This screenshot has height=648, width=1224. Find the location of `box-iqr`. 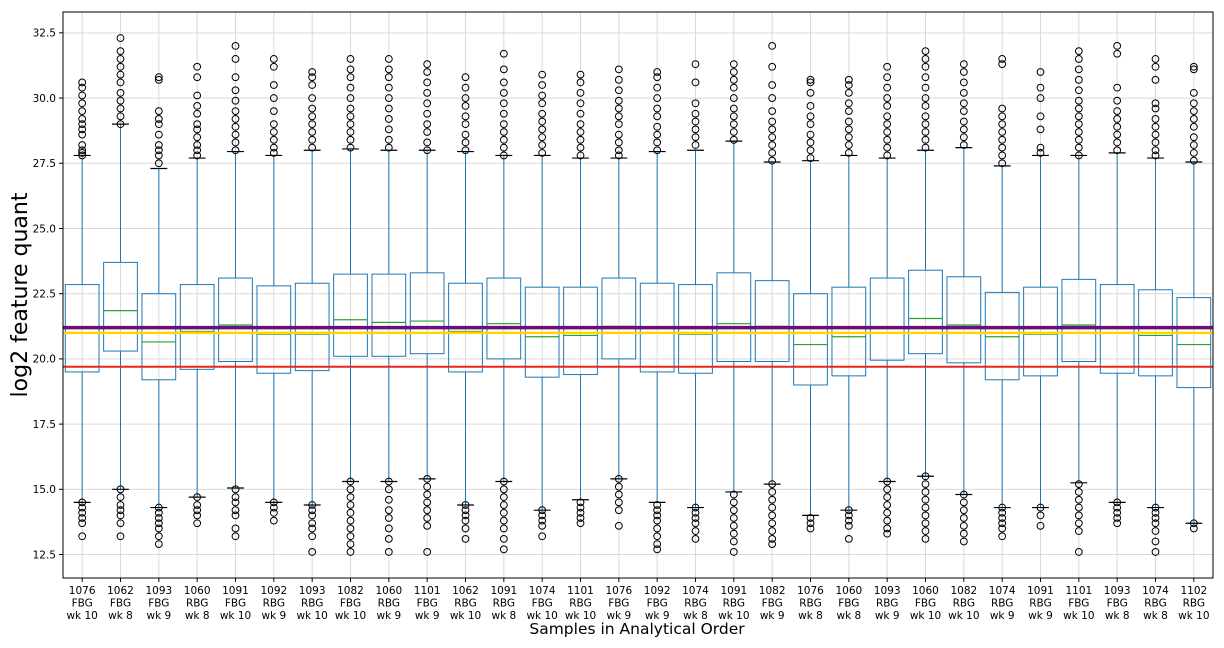

box-iqr is located at coordinates (274, 329).